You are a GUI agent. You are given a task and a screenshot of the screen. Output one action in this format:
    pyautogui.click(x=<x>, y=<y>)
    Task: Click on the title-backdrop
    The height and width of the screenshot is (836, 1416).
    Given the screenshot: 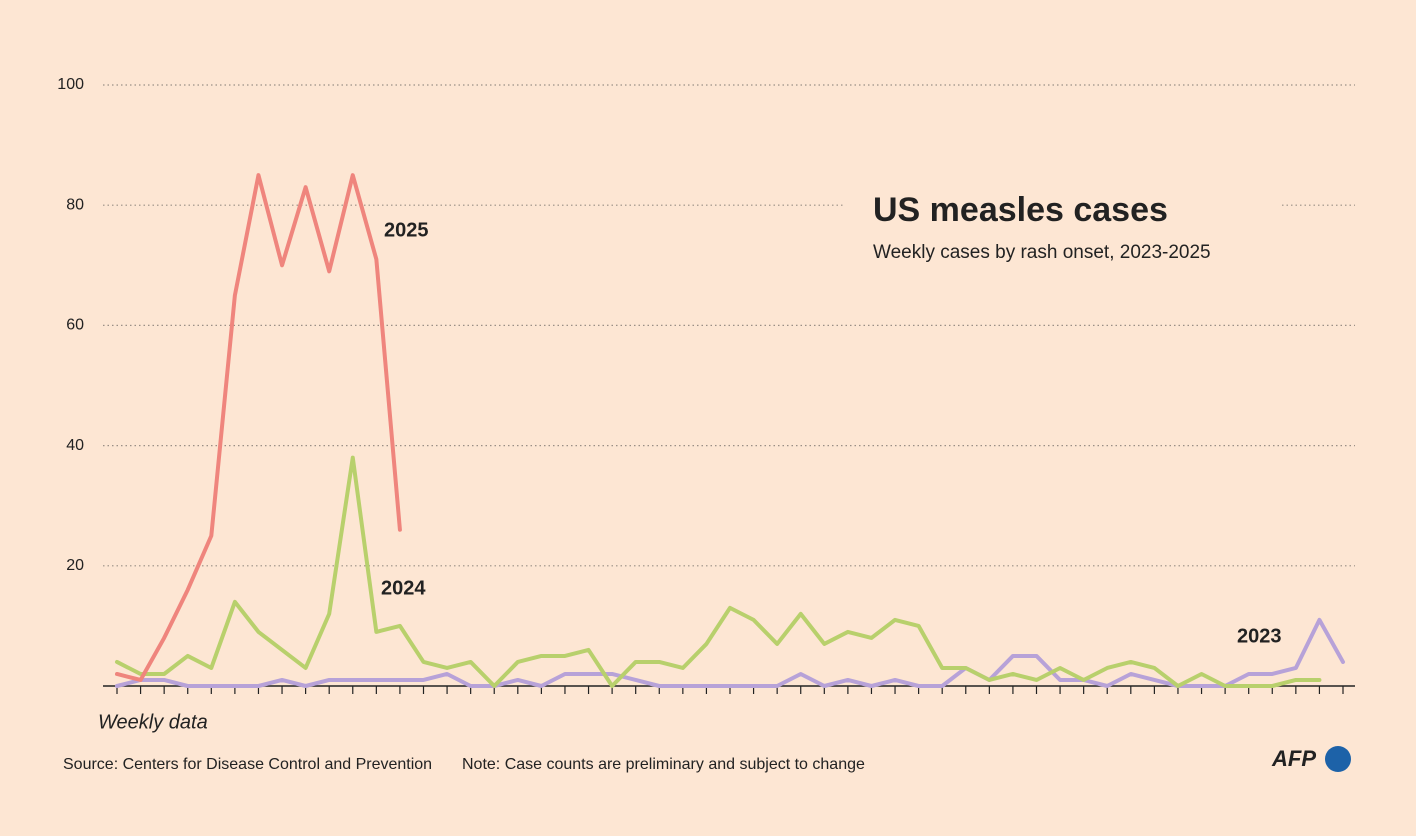 What is the action you would take?
    pyautogui.click(x=1062, y=227)
    